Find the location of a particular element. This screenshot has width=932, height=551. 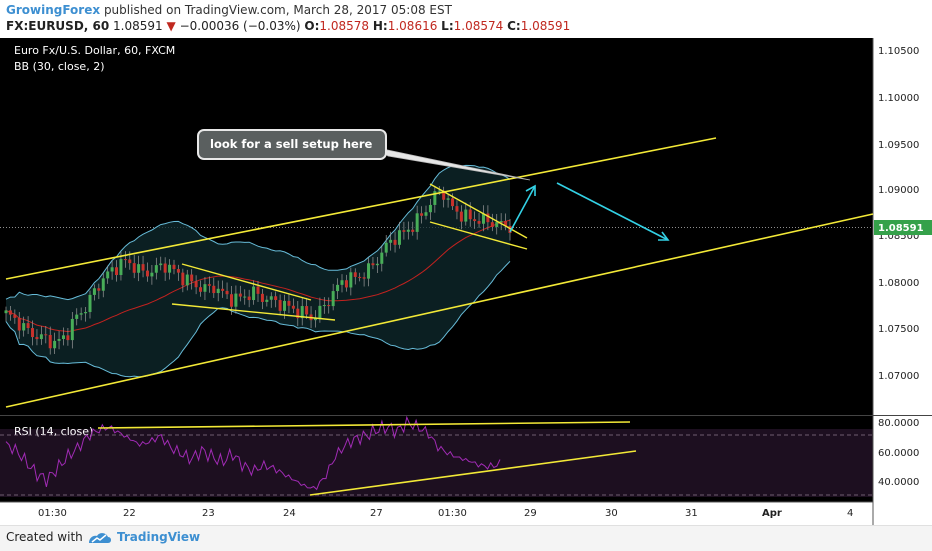

close-label: C: is located at coordinates (514, 26).